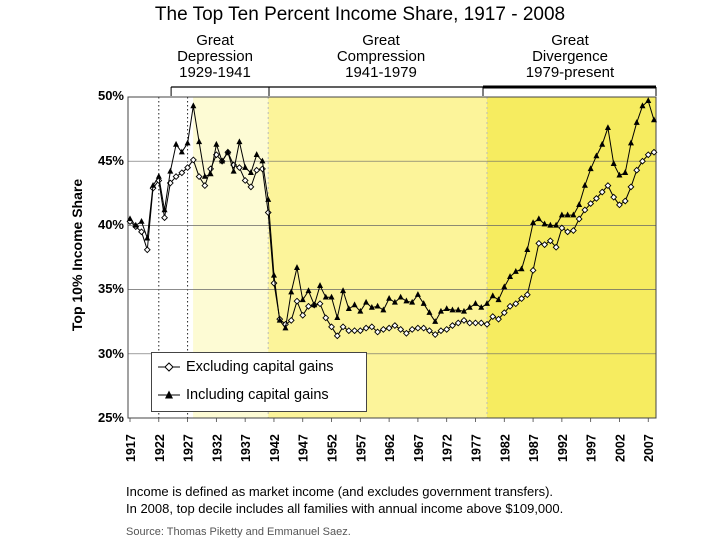 Image resolution: width=720 pixels, height=540 pixels. What do you see at coordinates (260, 367) in the screenshot?
I see `legend-label: Excluding capital gains` at bounding box center [260, 367].